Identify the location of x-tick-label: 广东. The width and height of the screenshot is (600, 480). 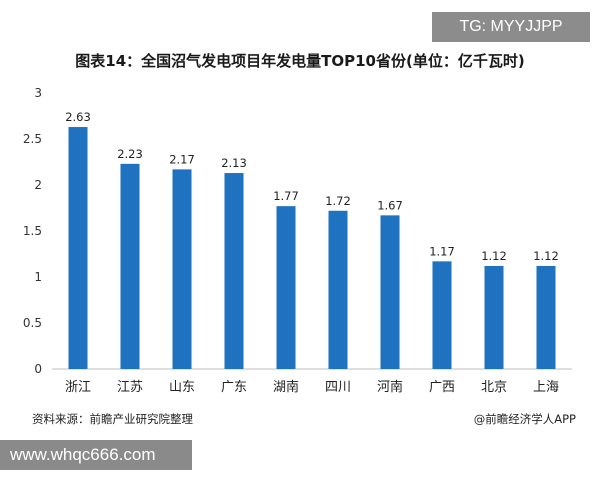
(234, 387).